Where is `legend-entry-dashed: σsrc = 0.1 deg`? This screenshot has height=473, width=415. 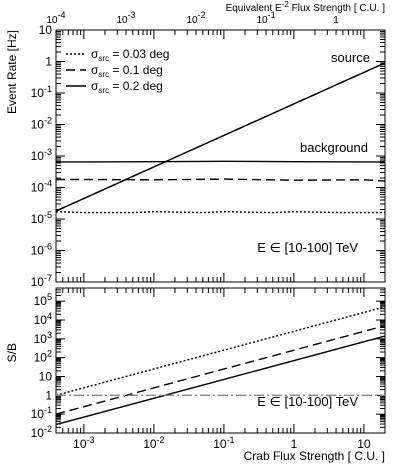
legend-entry-dashed: σsrc = 0.1 deg is located at coordinates (127, 71).